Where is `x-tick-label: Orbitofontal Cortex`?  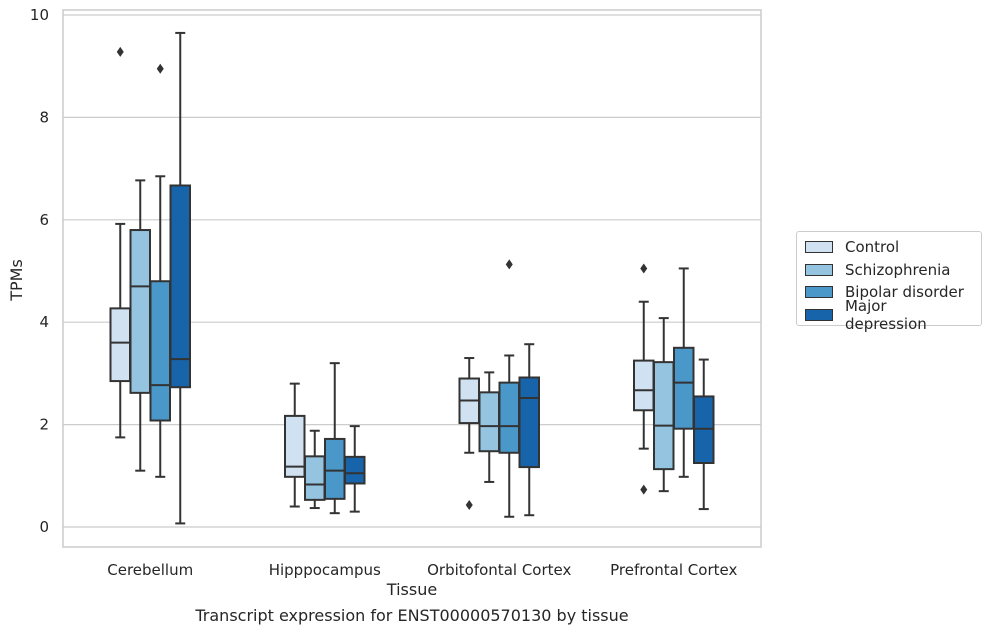 x-tick-label: Orbitofontal Cortex is located at coordinates (499, 570).